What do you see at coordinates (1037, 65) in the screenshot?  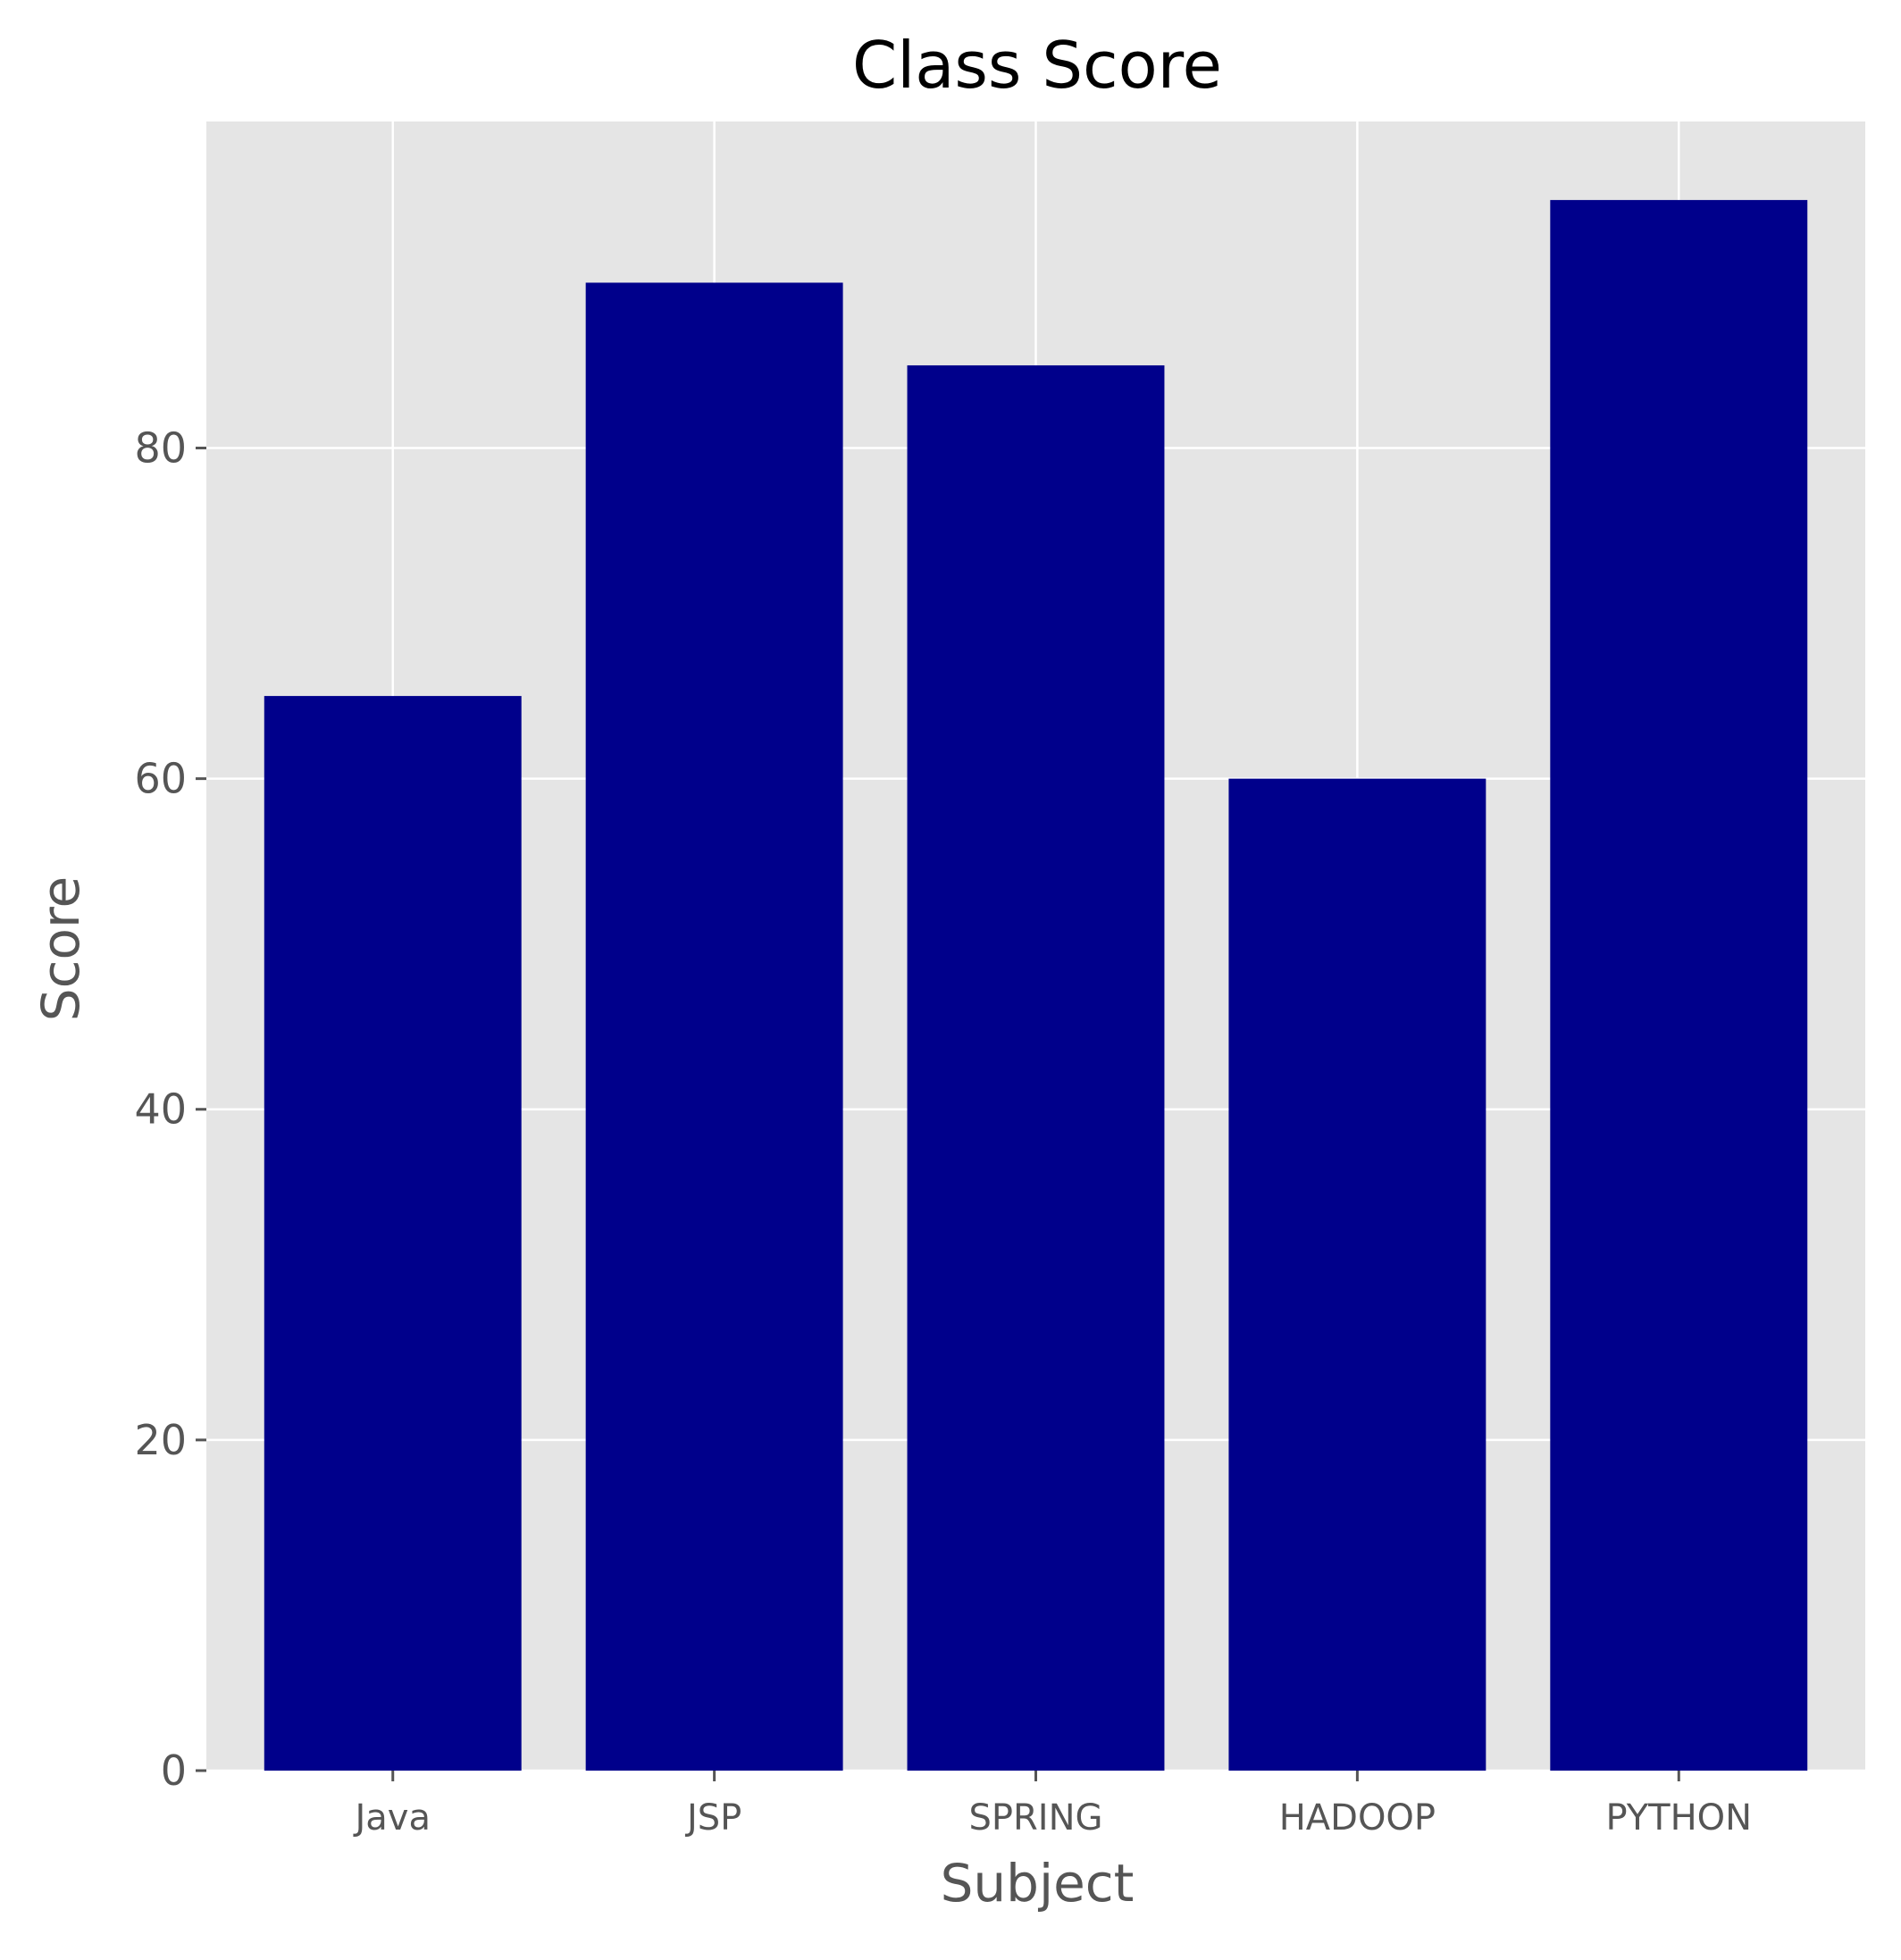 I see `chart-title: Class Score` at bounding box center [1037, 65].